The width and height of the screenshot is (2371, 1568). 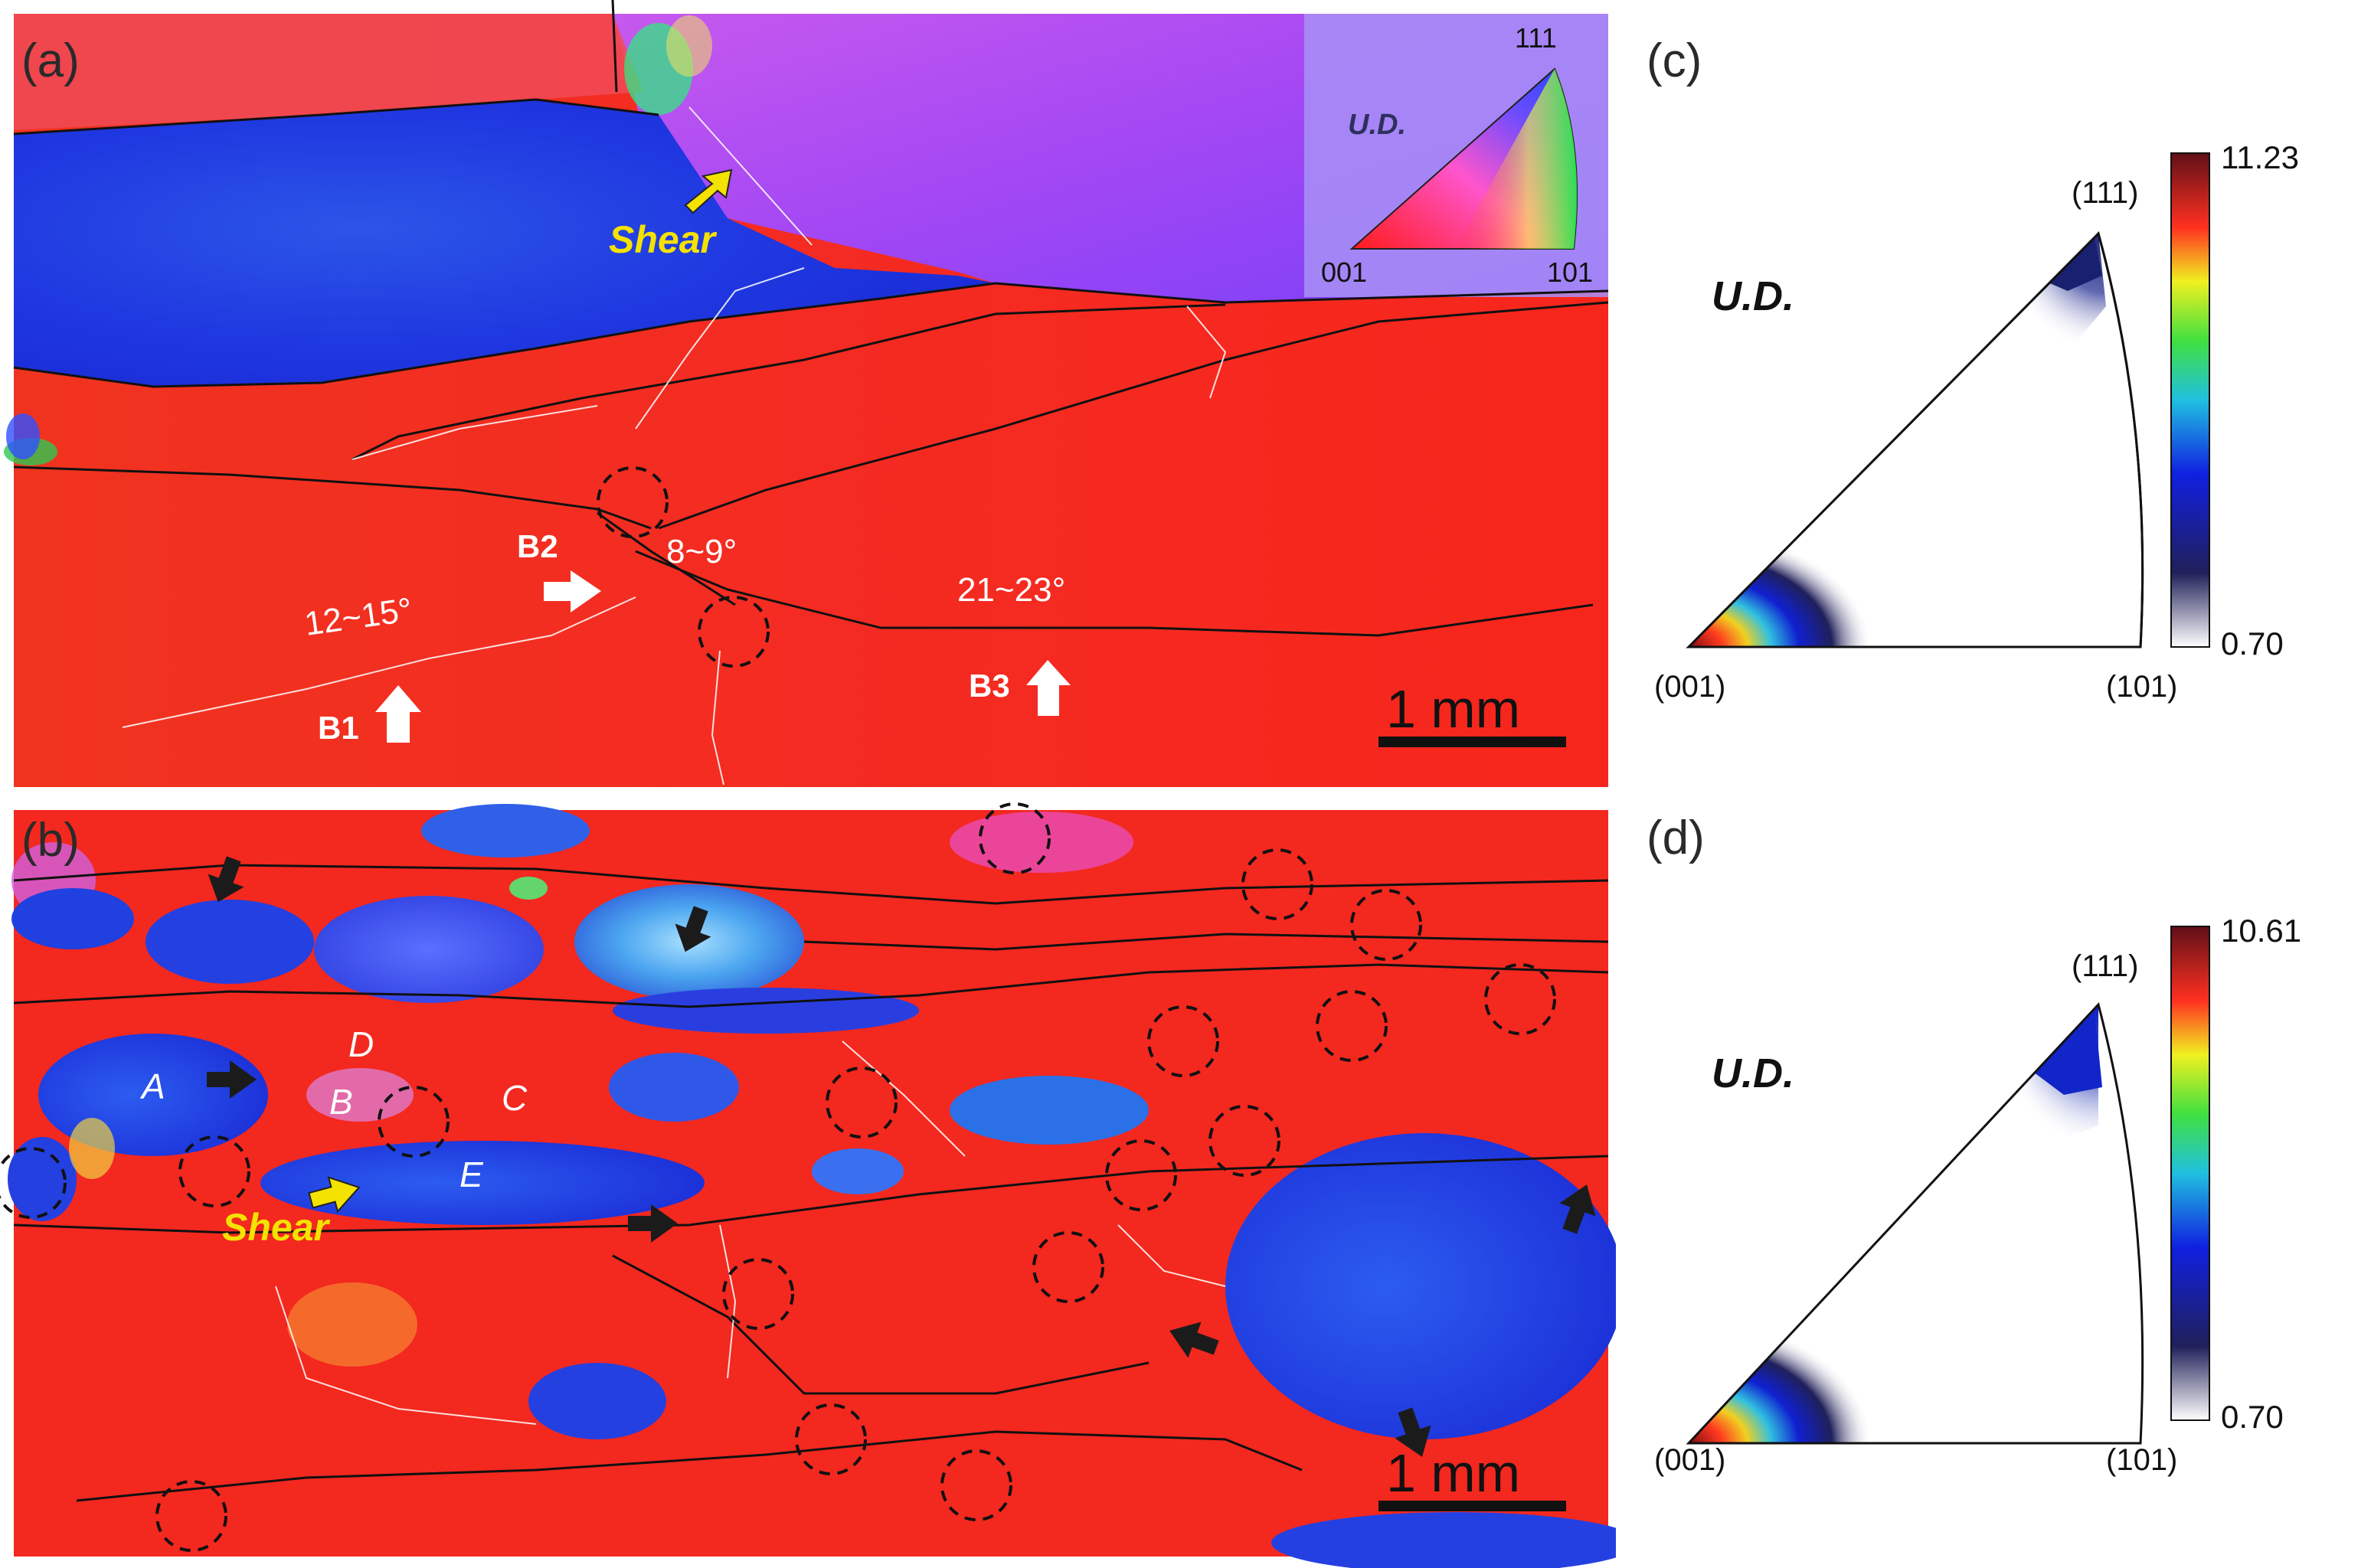 I want to click on ipf-triangle-mask-d, so click(x=1861, y=1223).